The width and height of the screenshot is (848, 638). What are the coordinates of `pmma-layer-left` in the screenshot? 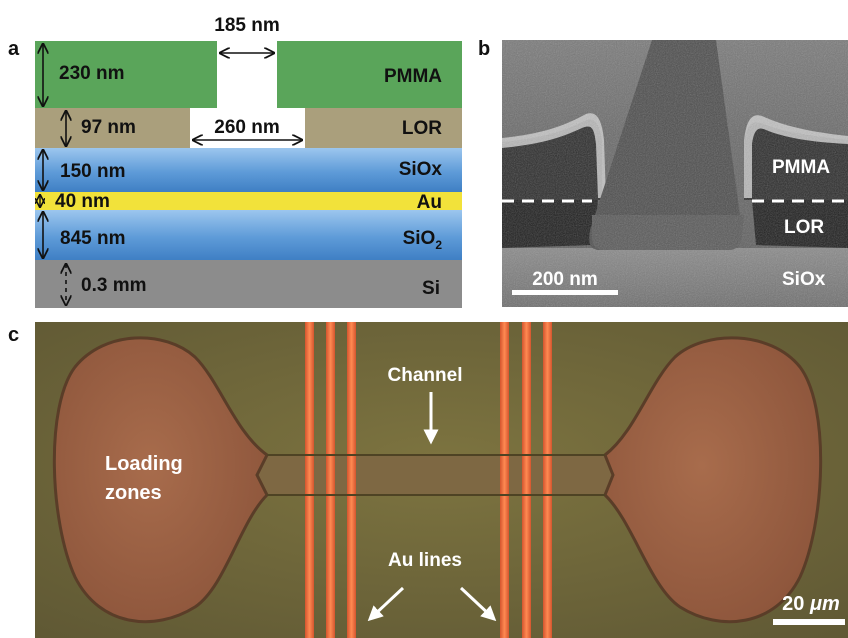 It's located at (126, 74).